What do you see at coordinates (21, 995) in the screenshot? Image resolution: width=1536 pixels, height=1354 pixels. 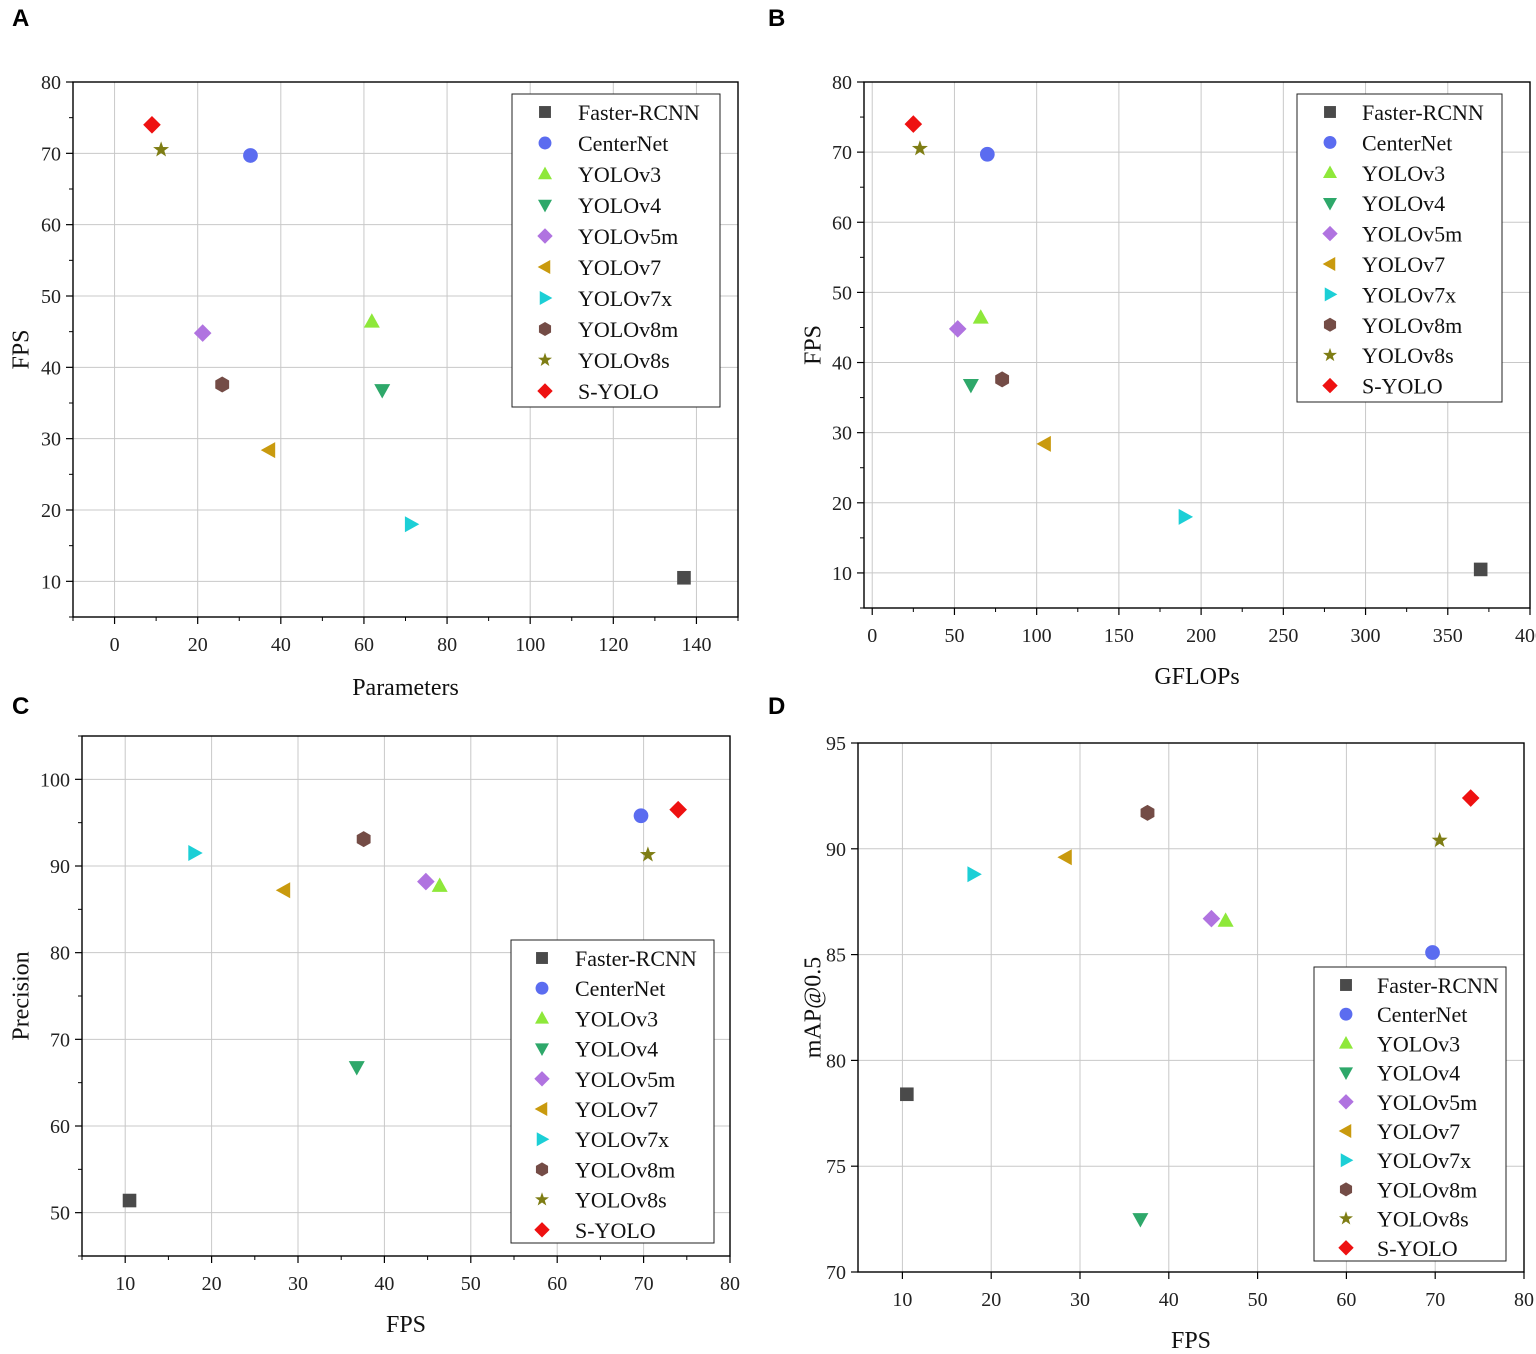 I see `panel-c-y-axis-title: Precision` at bounding box center [21, 995].